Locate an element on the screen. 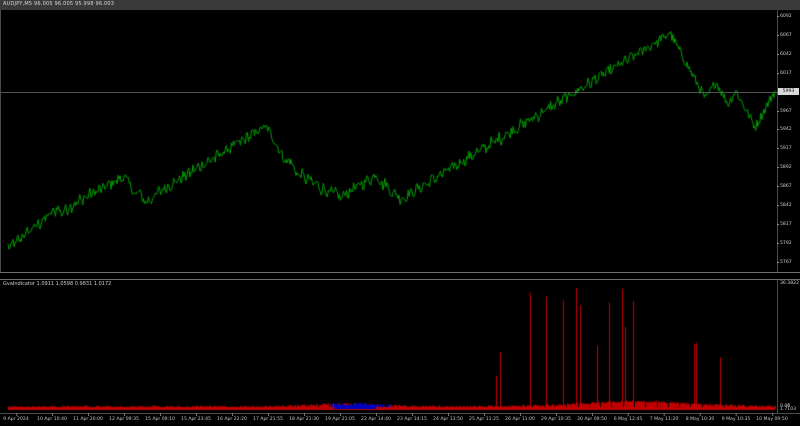  indicator-scale: 36.3822 0.00 is located at coordinates (788, 346).